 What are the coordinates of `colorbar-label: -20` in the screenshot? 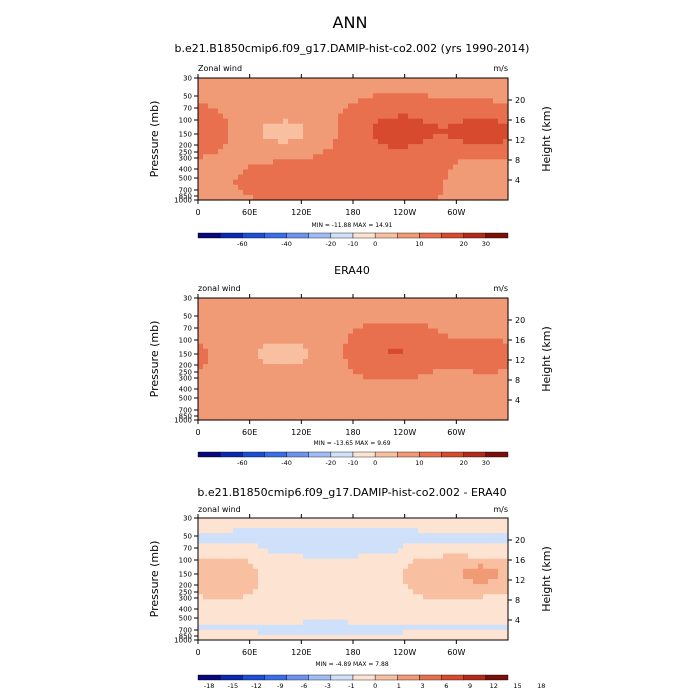 It's located at (331, 463).